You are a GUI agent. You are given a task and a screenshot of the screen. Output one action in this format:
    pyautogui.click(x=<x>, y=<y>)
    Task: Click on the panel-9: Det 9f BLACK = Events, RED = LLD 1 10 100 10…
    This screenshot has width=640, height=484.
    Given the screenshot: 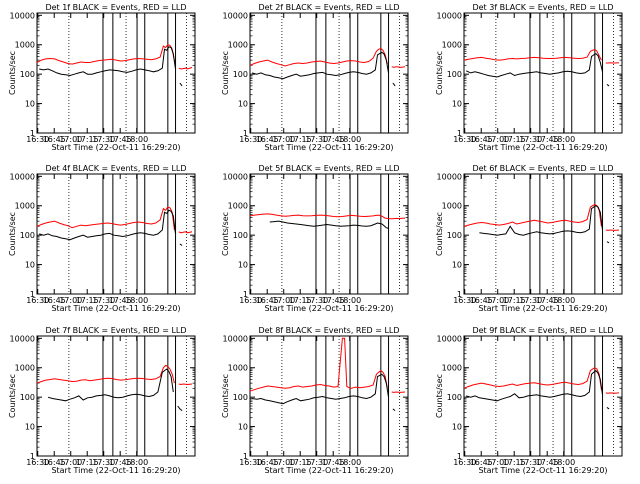 What is the action you would take?
    pyautogui.click(x=529, y=400)
    